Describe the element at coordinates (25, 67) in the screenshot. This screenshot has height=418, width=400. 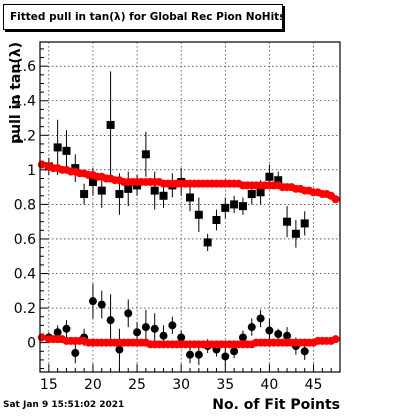
I see `y-tick-label: 1.6` at that location.